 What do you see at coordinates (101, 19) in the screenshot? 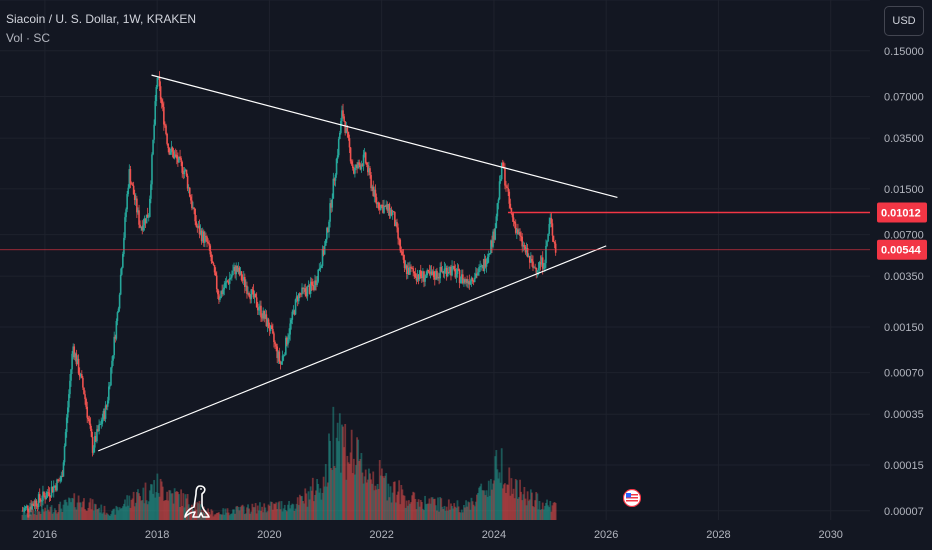
I see `symbol-title: Siacoin / U. S. Dollar, 1W, KRAKEN` at bounding box center [101, 19].